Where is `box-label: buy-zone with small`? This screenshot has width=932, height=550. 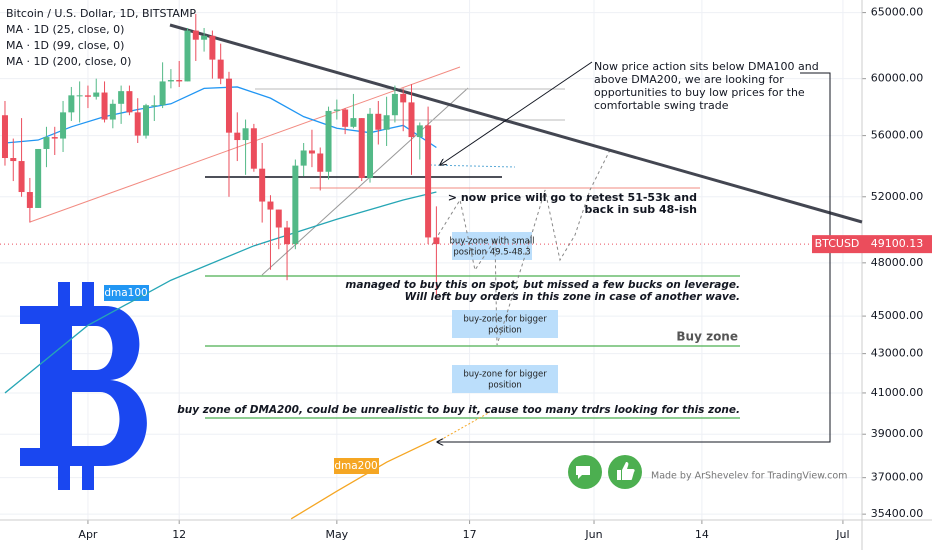 box-label: buy-zone with small is located at coordinates (491, 242).